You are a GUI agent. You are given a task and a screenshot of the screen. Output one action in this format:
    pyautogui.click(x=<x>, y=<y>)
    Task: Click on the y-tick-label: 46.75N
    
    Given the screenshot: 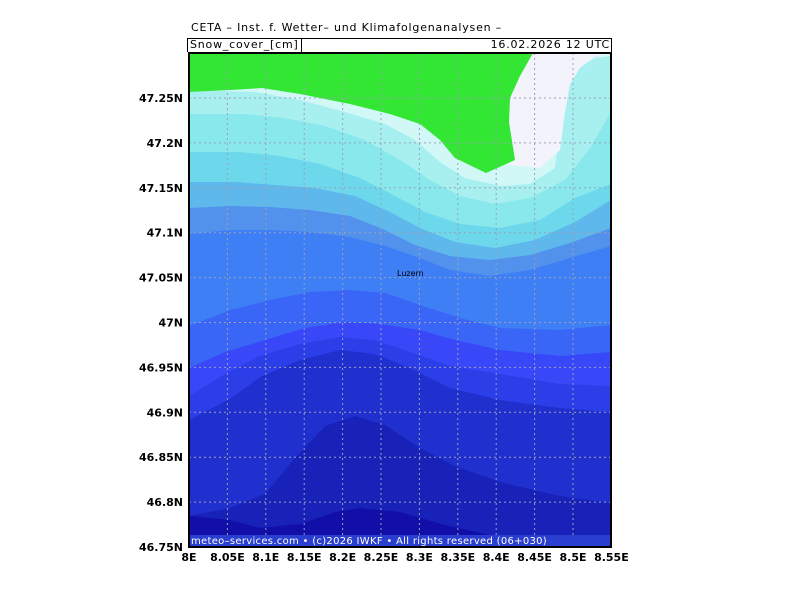 What is the action you would take?
    pyautogui.click(x=161, y=547)
    